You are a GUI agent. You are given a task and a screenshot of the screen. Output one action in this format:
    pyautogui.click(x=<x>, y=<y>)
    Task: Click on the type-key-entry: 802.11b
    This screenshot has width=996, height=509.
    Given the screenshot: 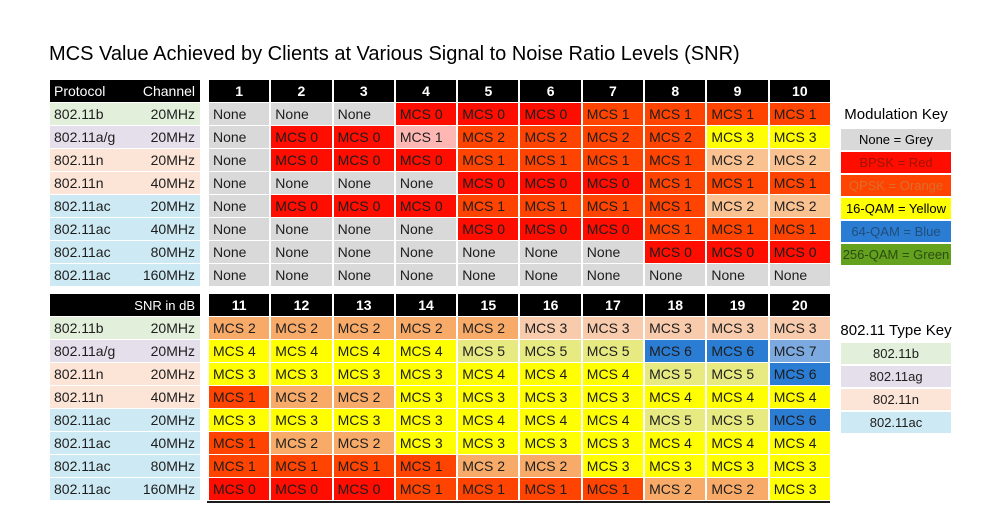 What is the action you would take?
    pyautogui.click(x=896, y=353)
    